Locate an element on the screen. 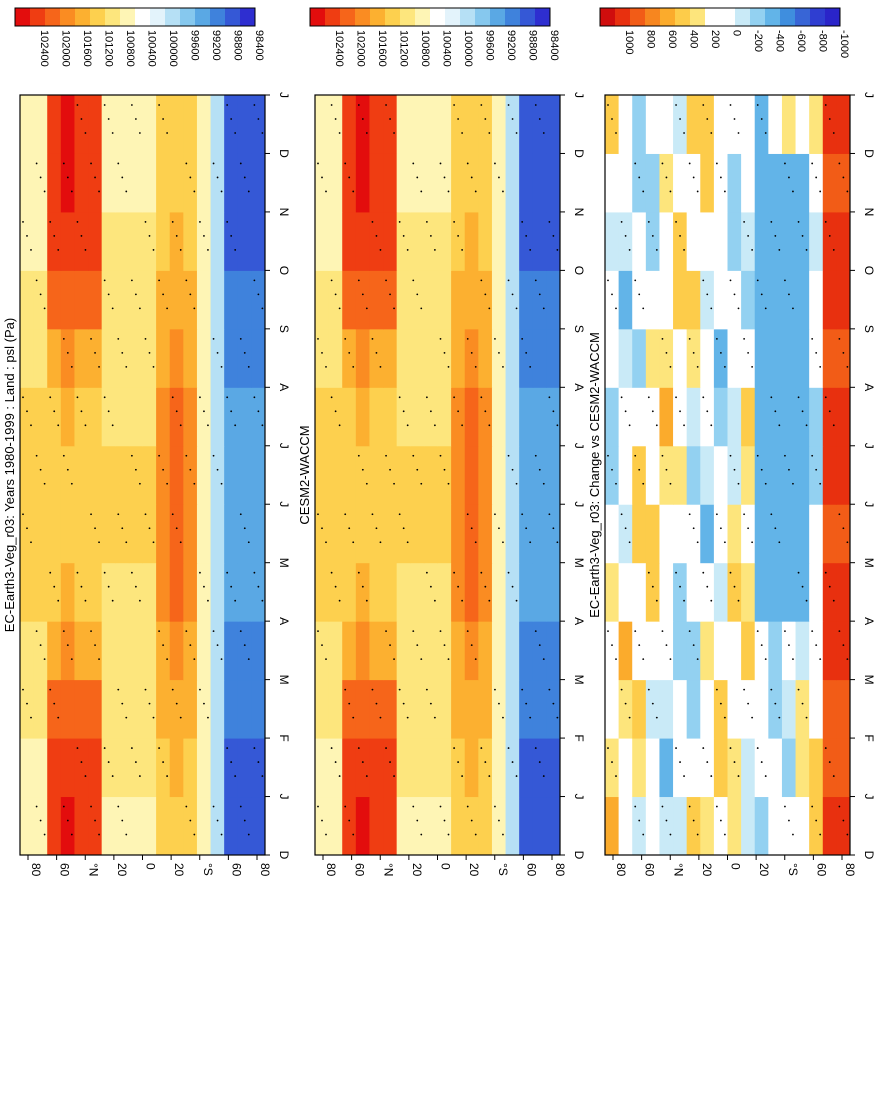  month-tick-label: D is located at coordinates (284, 855).